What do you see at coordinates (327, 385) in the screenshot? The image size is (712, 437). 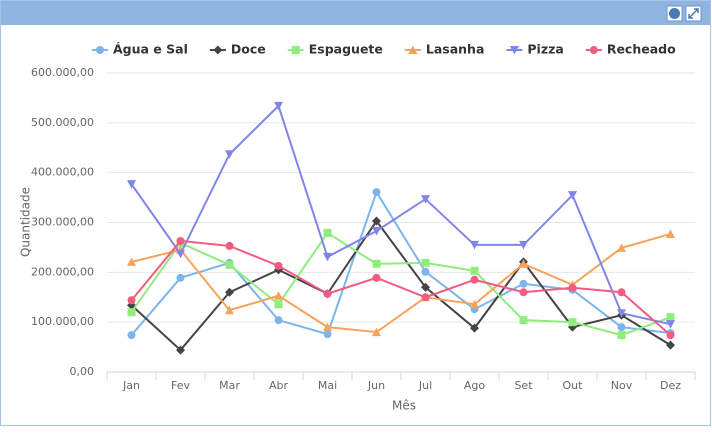 I see `x-tick-label: Mai` at bounding box center [327, 385].